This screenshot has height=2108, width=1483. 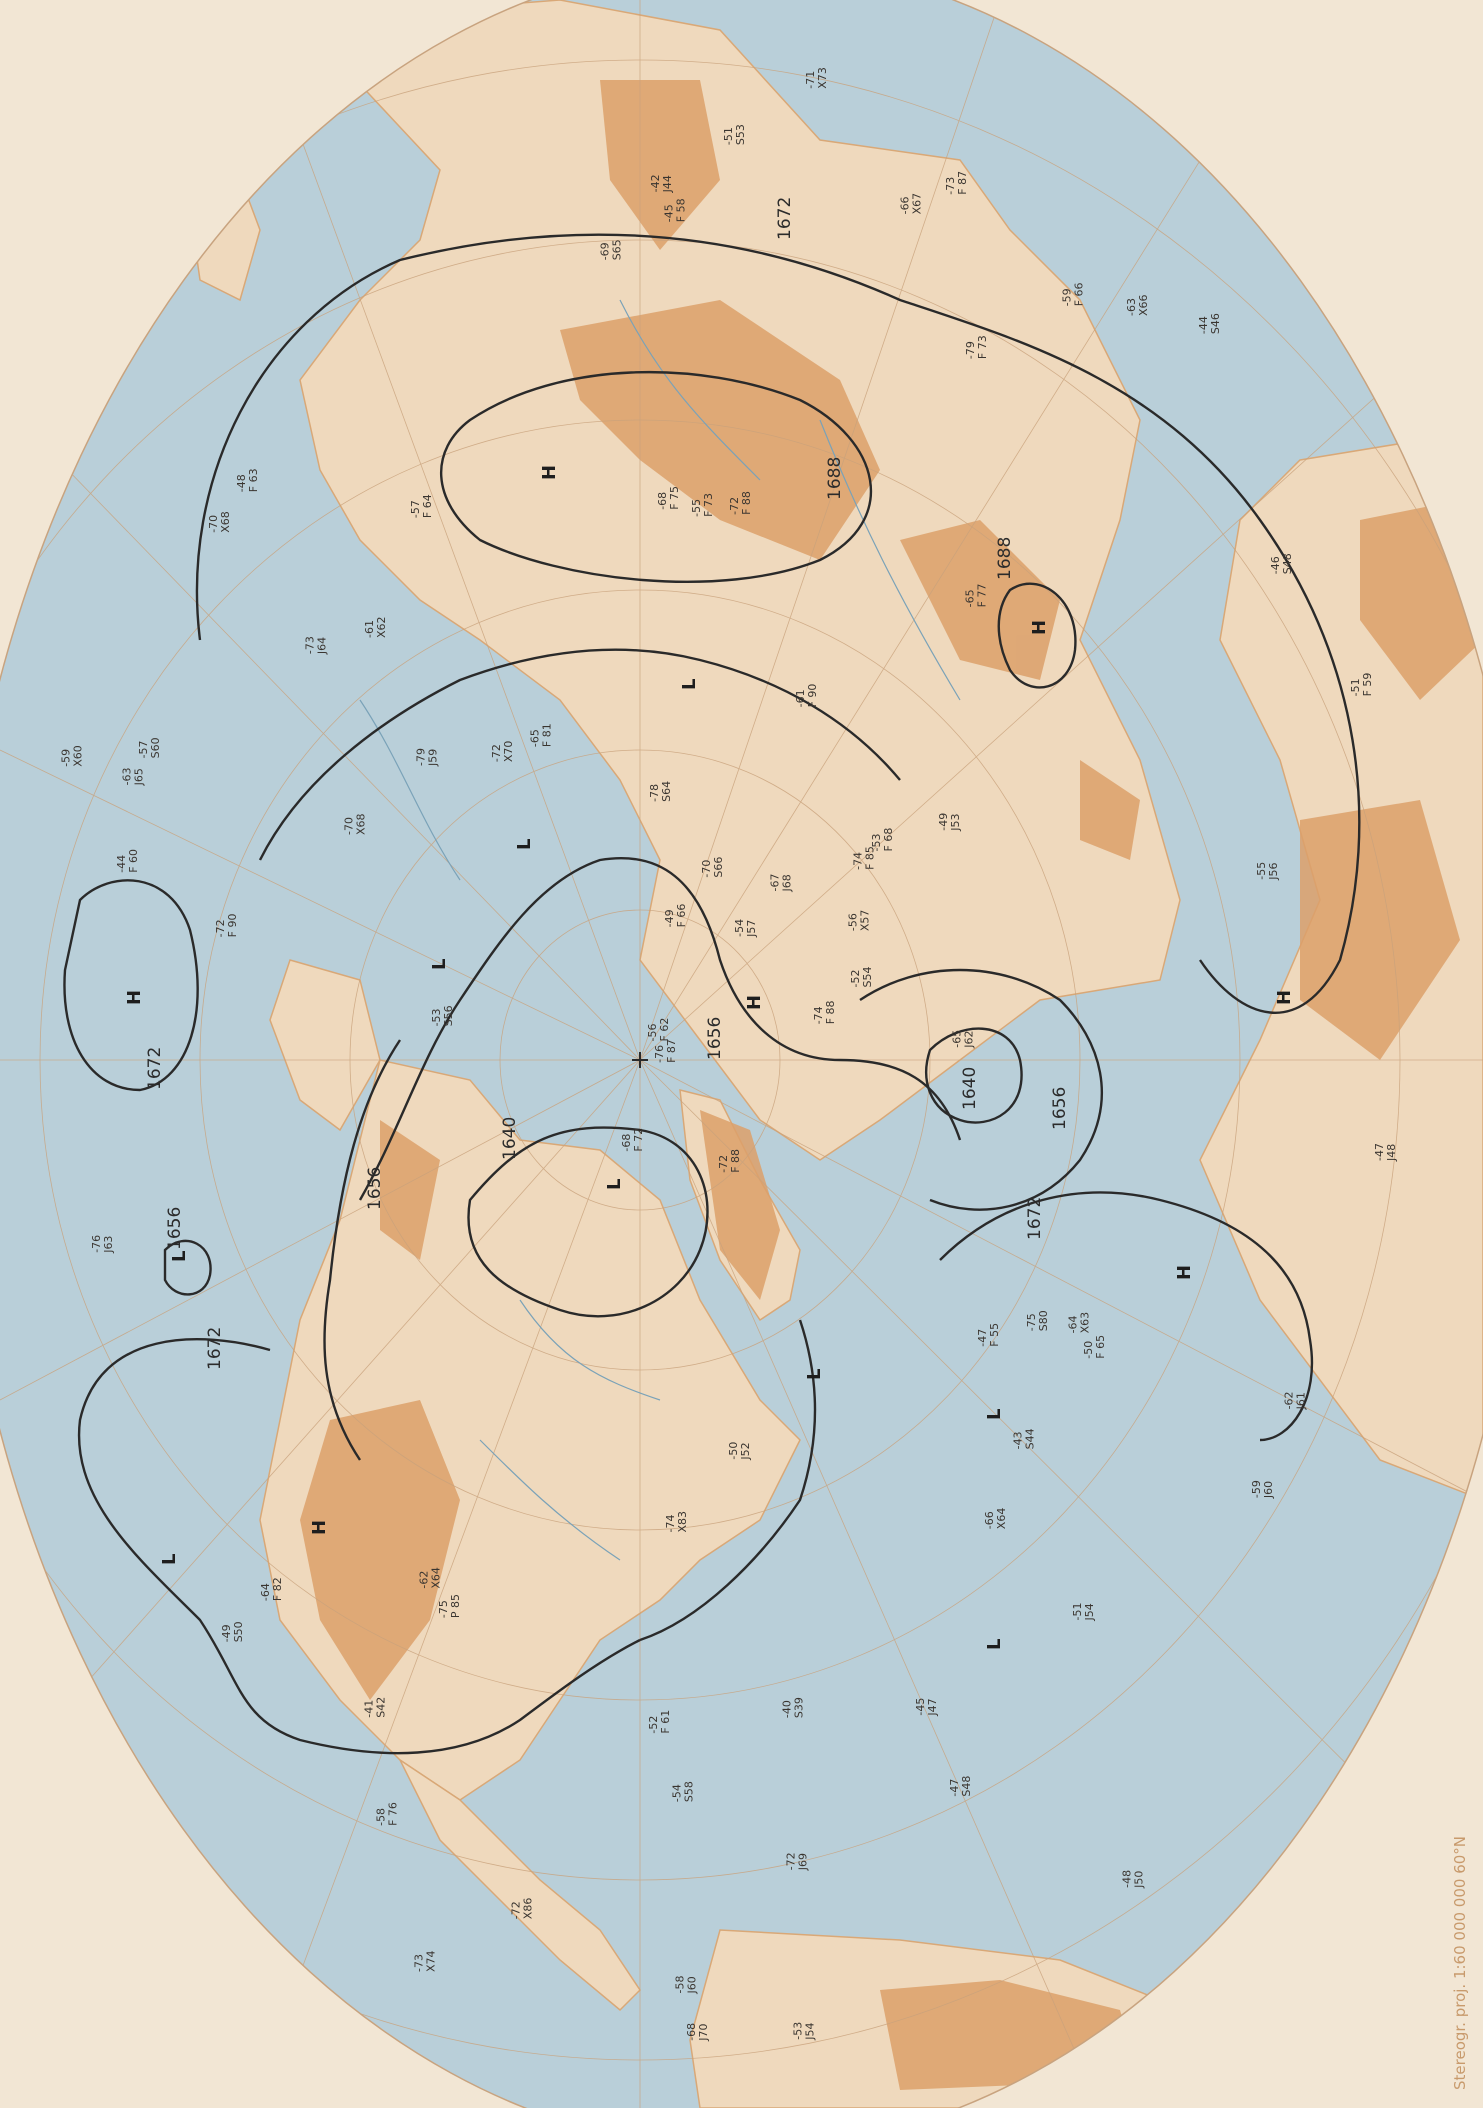 What do you see at coordinates (126, 776) in the screenshot?
I see `station-value: -63` at bounding box center [126, 776].